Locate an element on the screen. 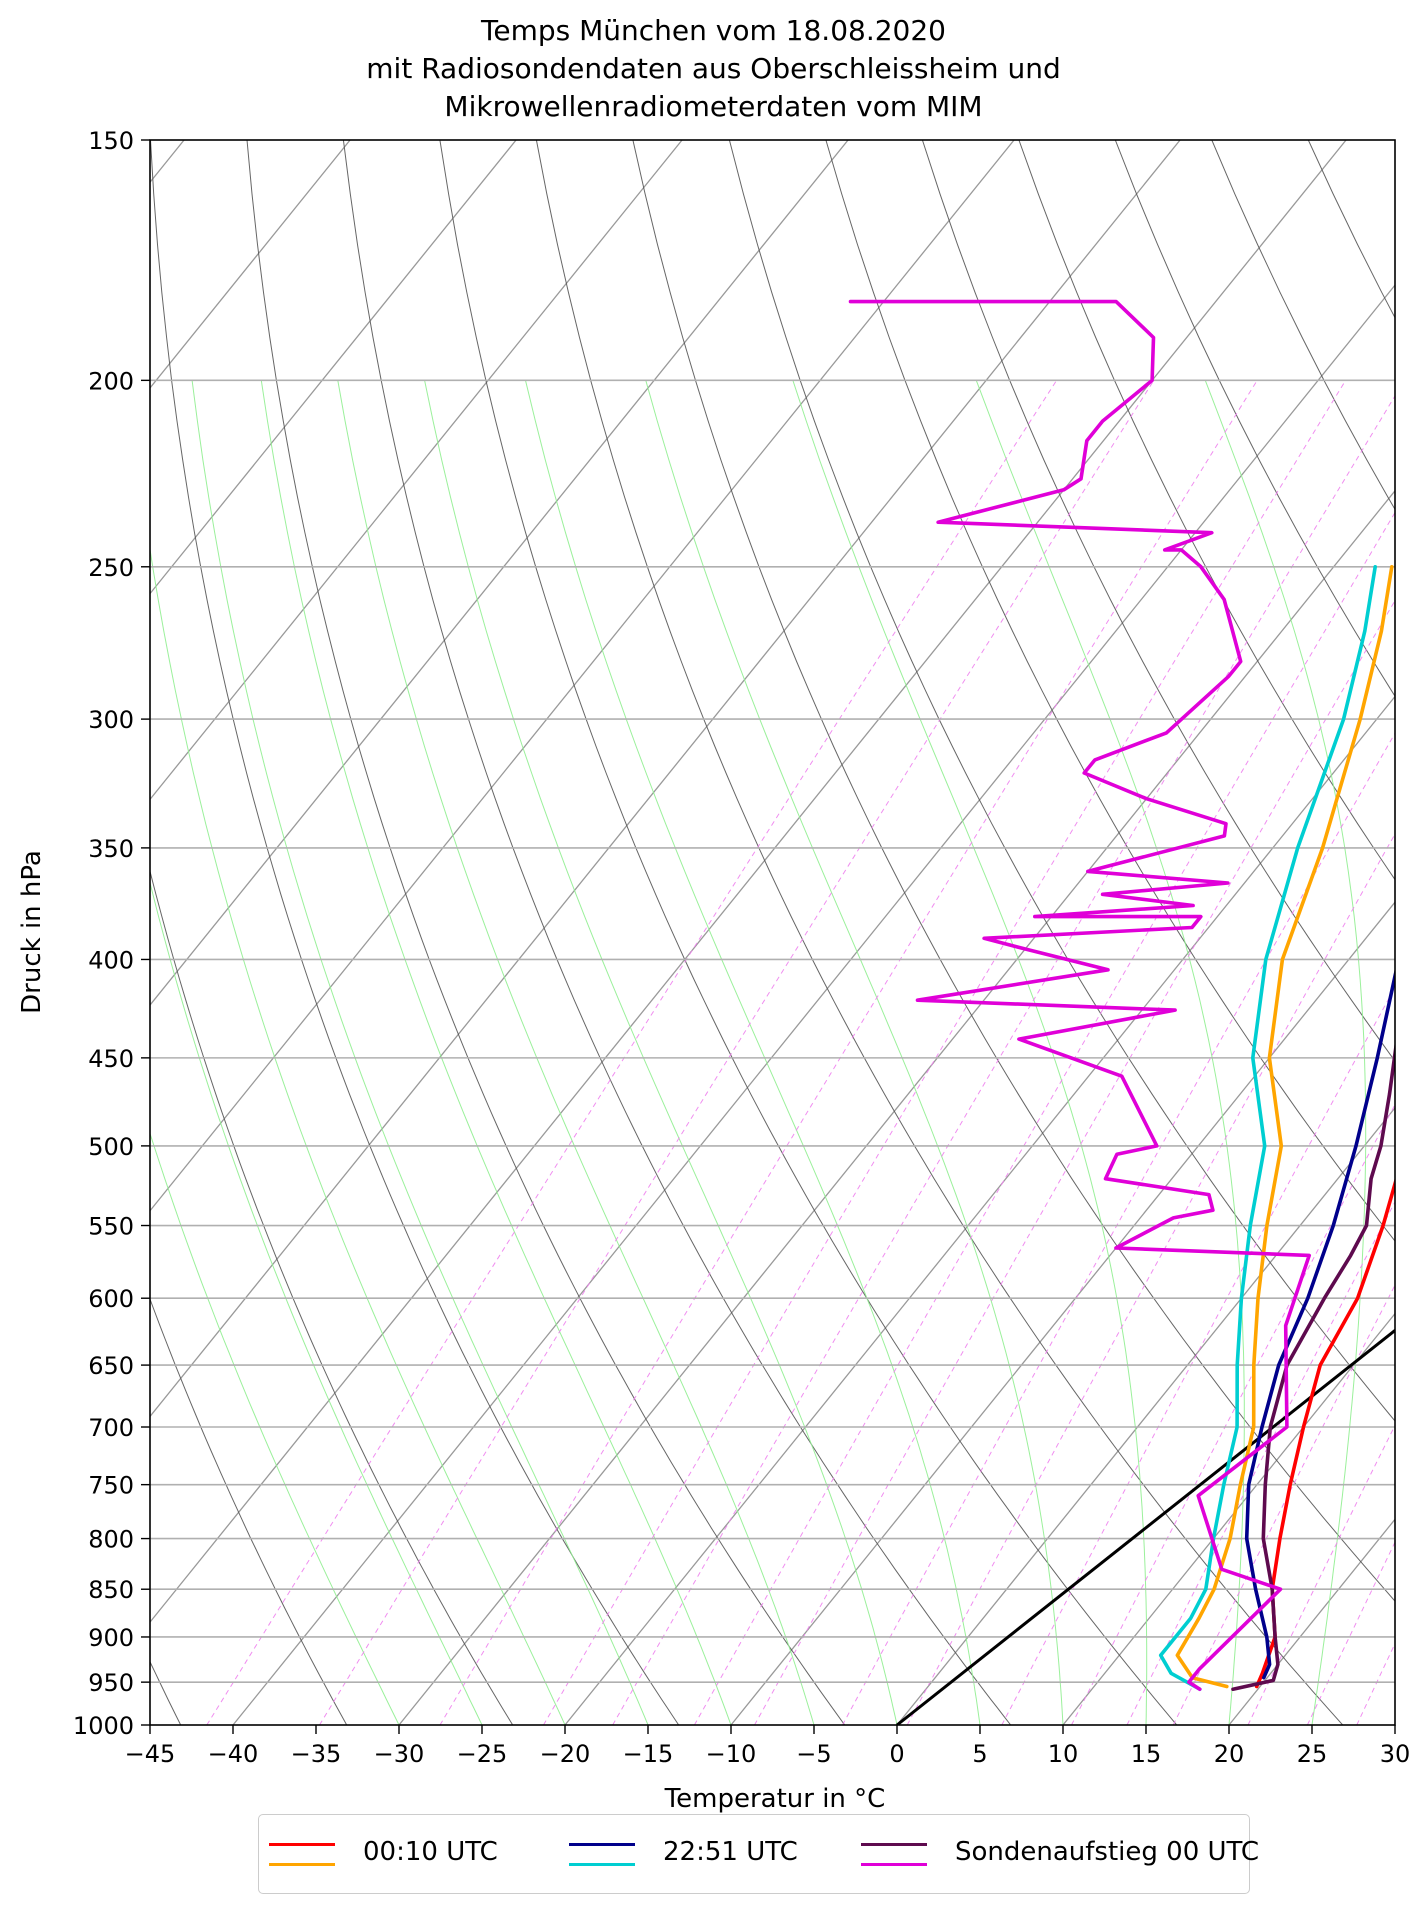 Image resolution: width=1427 pixels, height=1907 pixels. y-tick-label: 550 is located at coordinates (111, 1227).